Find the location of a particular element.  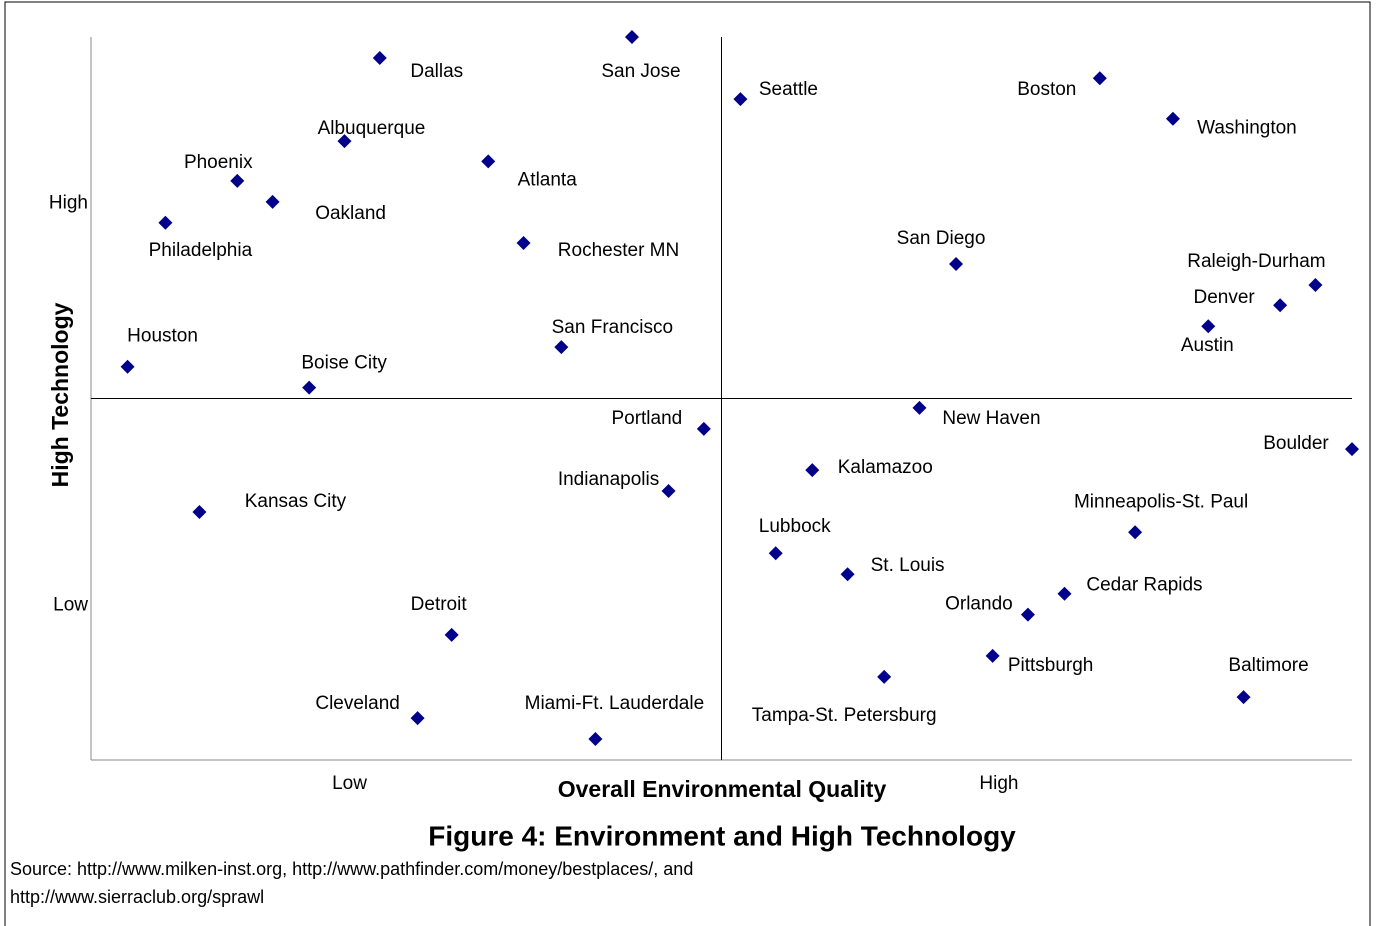

point-label: New Haven is located at coordinates (991, 418).